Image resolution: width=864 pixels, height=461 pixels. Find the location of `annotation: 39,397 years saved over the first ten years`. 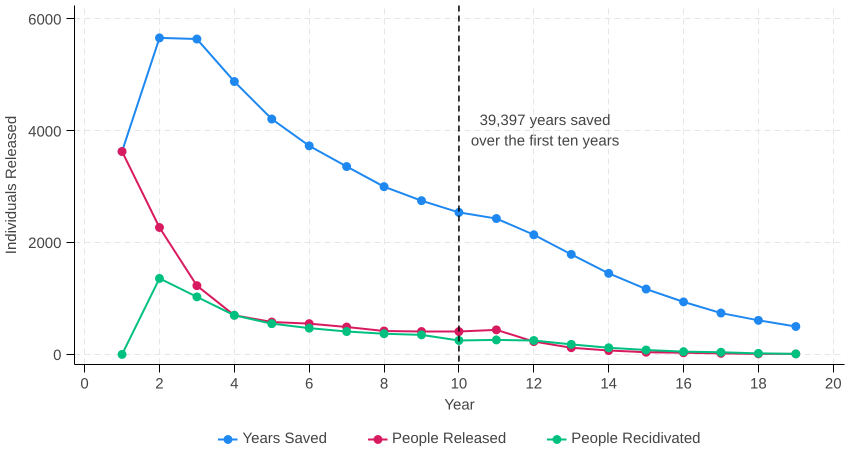

annotation: 39,397 years saved over the first ten years is located at coordinates (545, 131).